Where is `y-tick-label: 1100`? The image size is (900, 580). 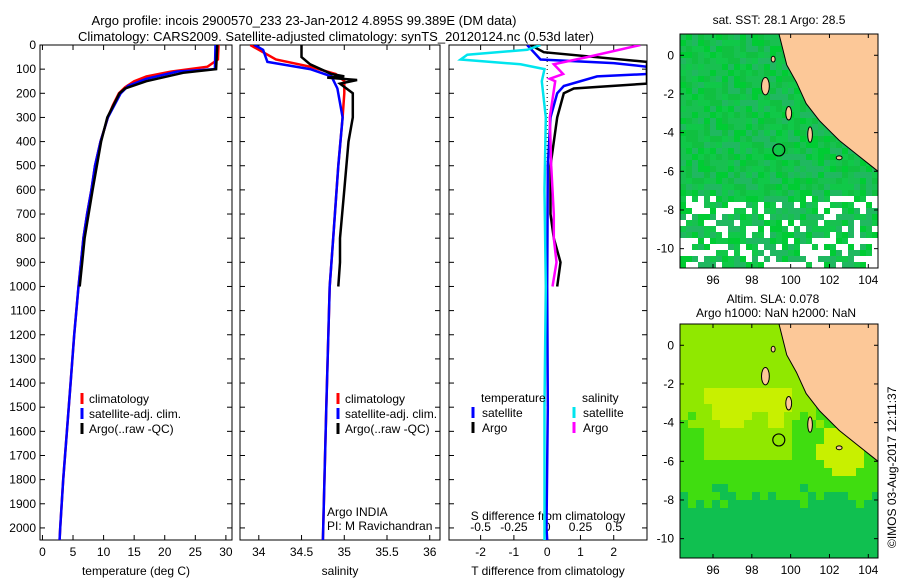
y-tick-label: 1100 is located at coordinates (23, 311).